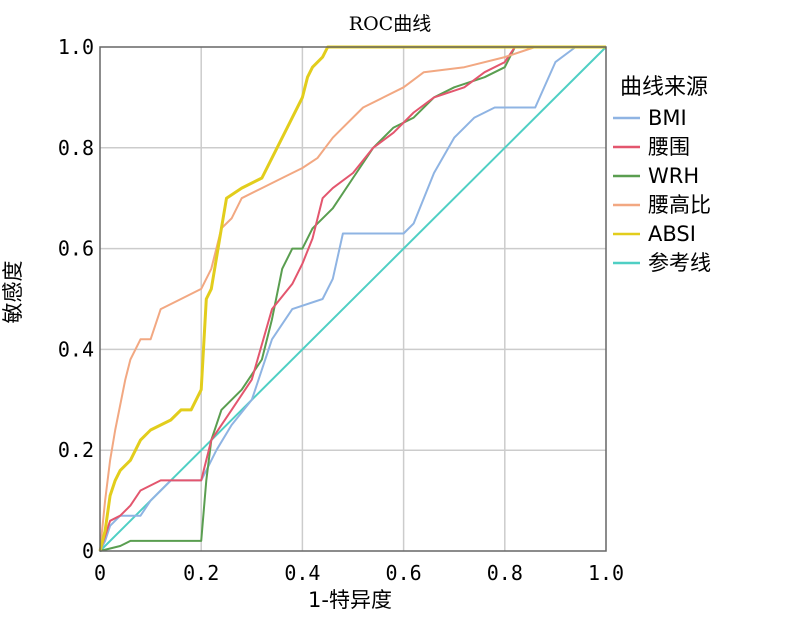 The image size is (800, 618). Describe the element at coordinates (679, 205) in the screenshot. I see `legend-label: 腰高比` at that location.